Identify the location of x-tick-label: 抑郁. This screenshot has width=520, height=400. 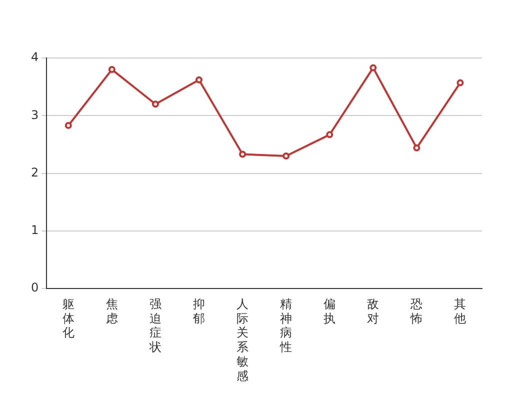
(199, 311).